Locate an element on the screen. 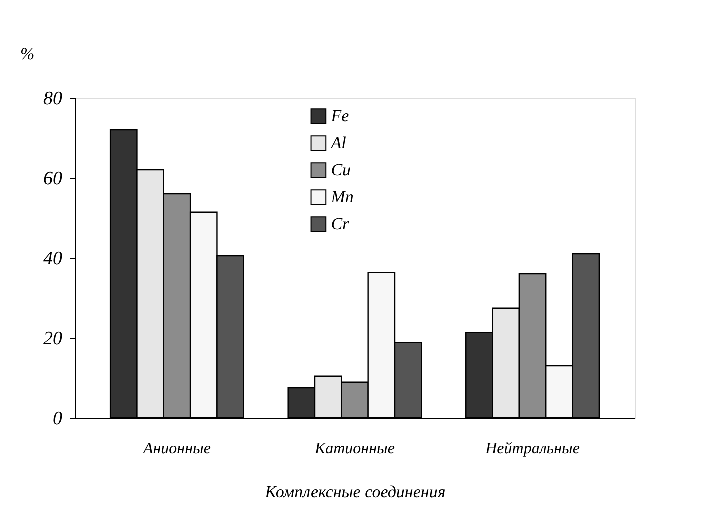 Image resolution: width=719 pixels, height=511 pixels. y-tick-label: 40 is located at coordinates (53, 259).